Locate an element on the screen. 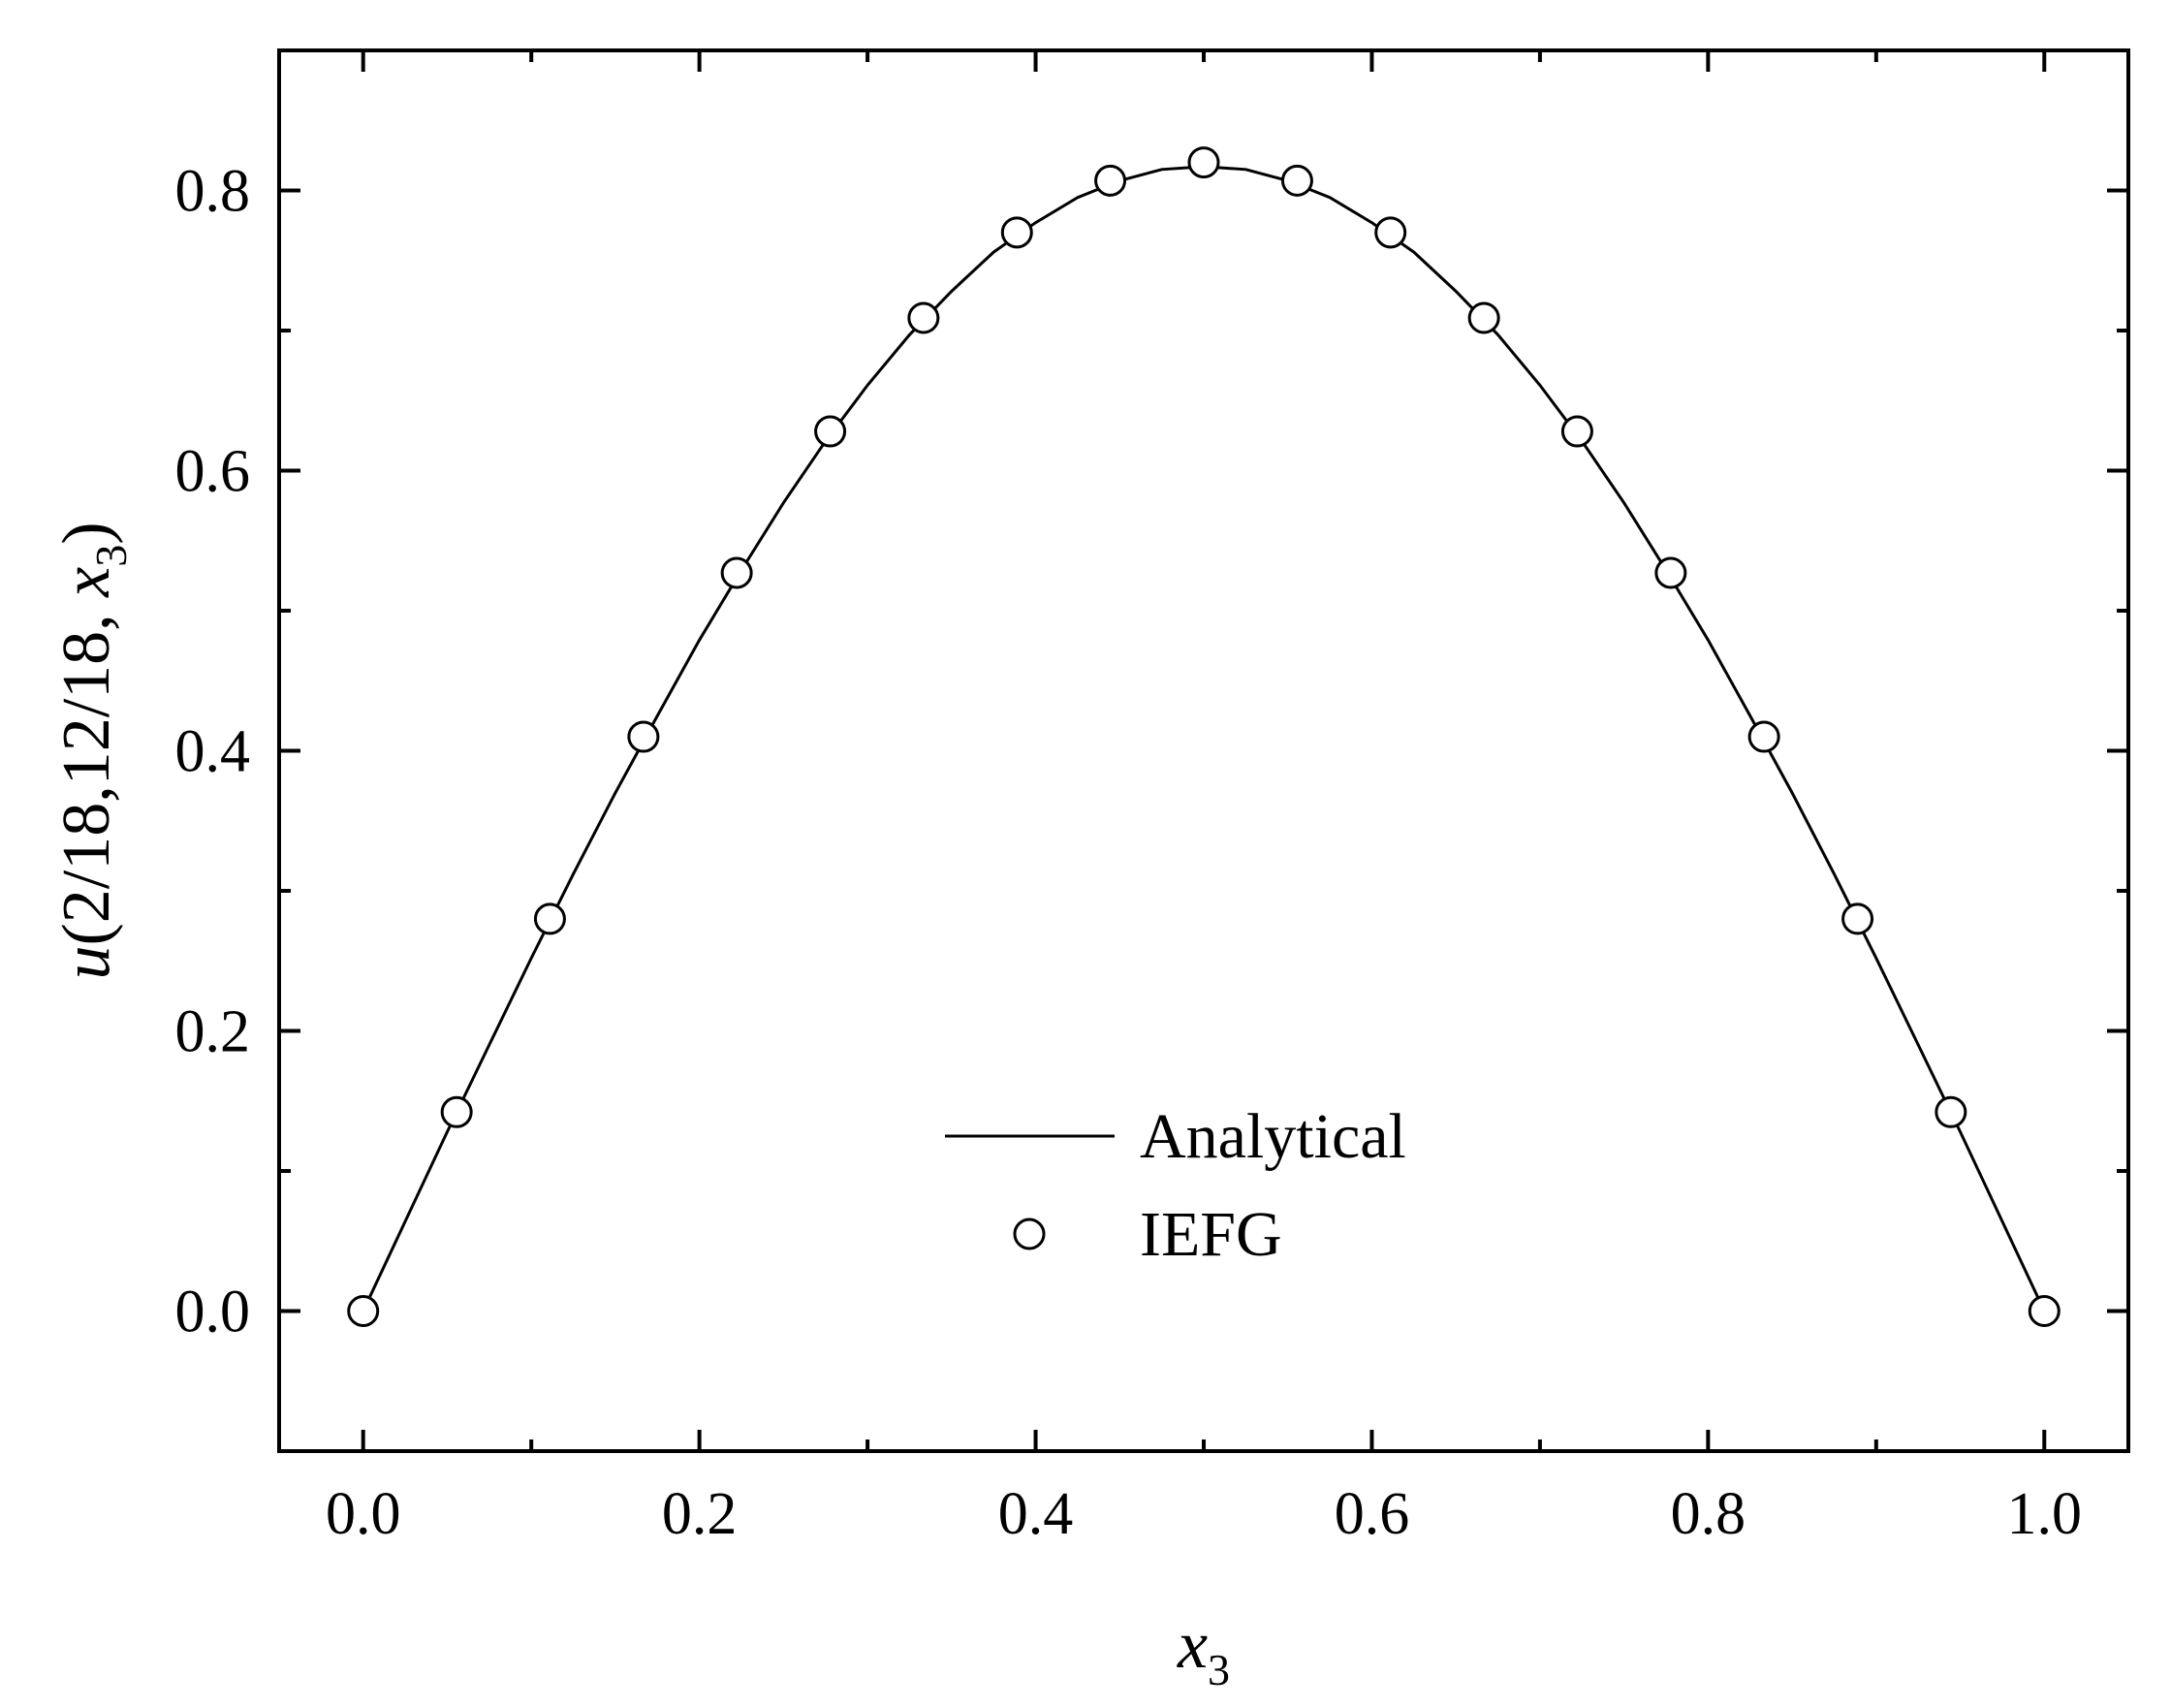  y-tick-label: 0.8 is located at coordinates (213, 192).